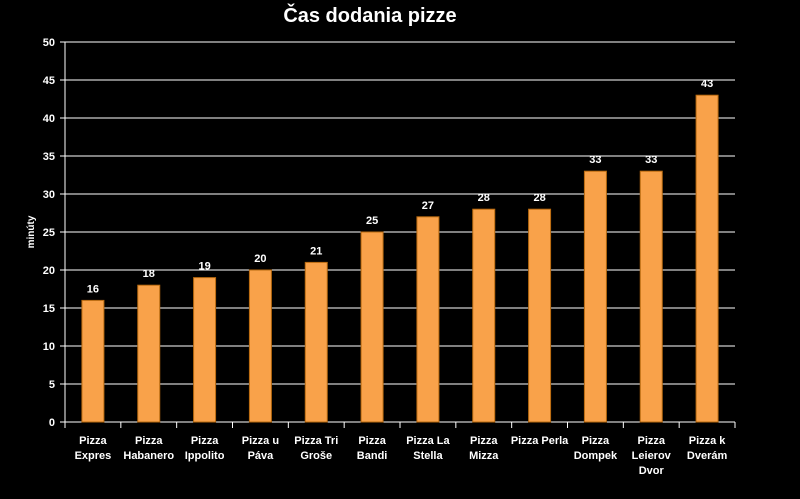 This screenshot has width=800, height=499. Describe the element at coordinates (316, 448) in the screenshot. I see `x-tick-label-5: Pizza Tri Groše` at that location.